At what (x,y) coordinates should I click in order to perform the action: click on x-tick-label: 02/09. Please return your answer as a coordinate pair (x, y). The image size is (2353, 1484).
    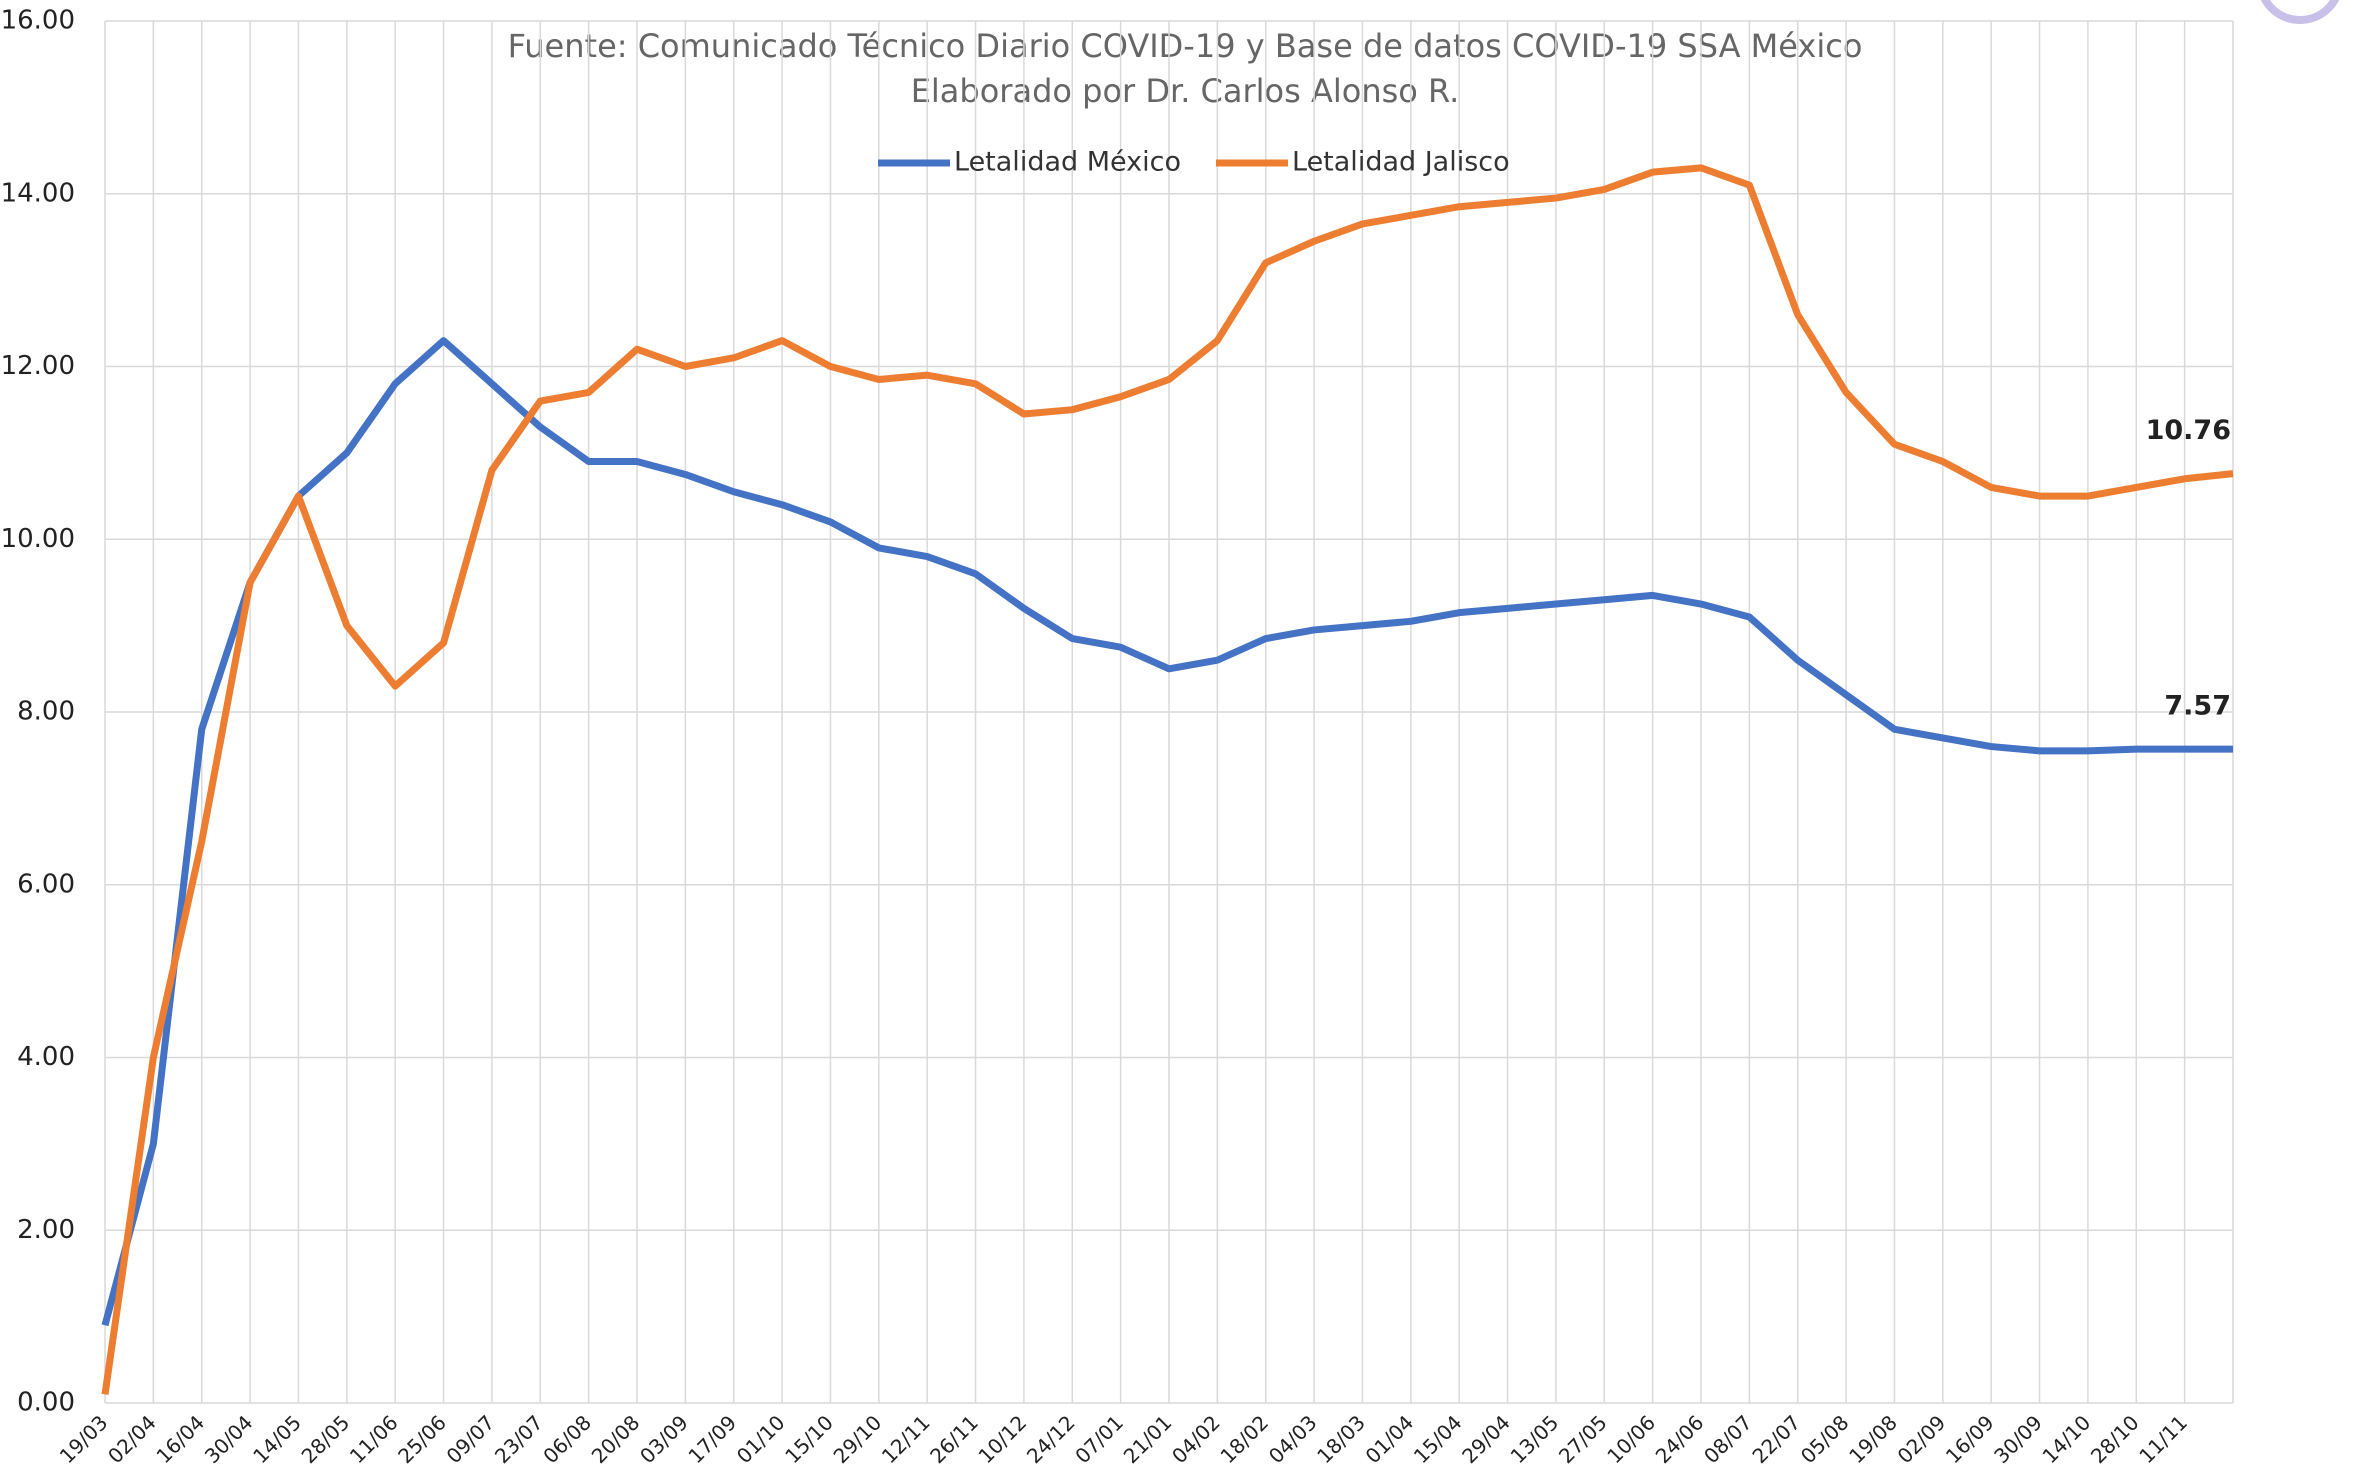
    Looking at the image, I should click on (1922, 1439).